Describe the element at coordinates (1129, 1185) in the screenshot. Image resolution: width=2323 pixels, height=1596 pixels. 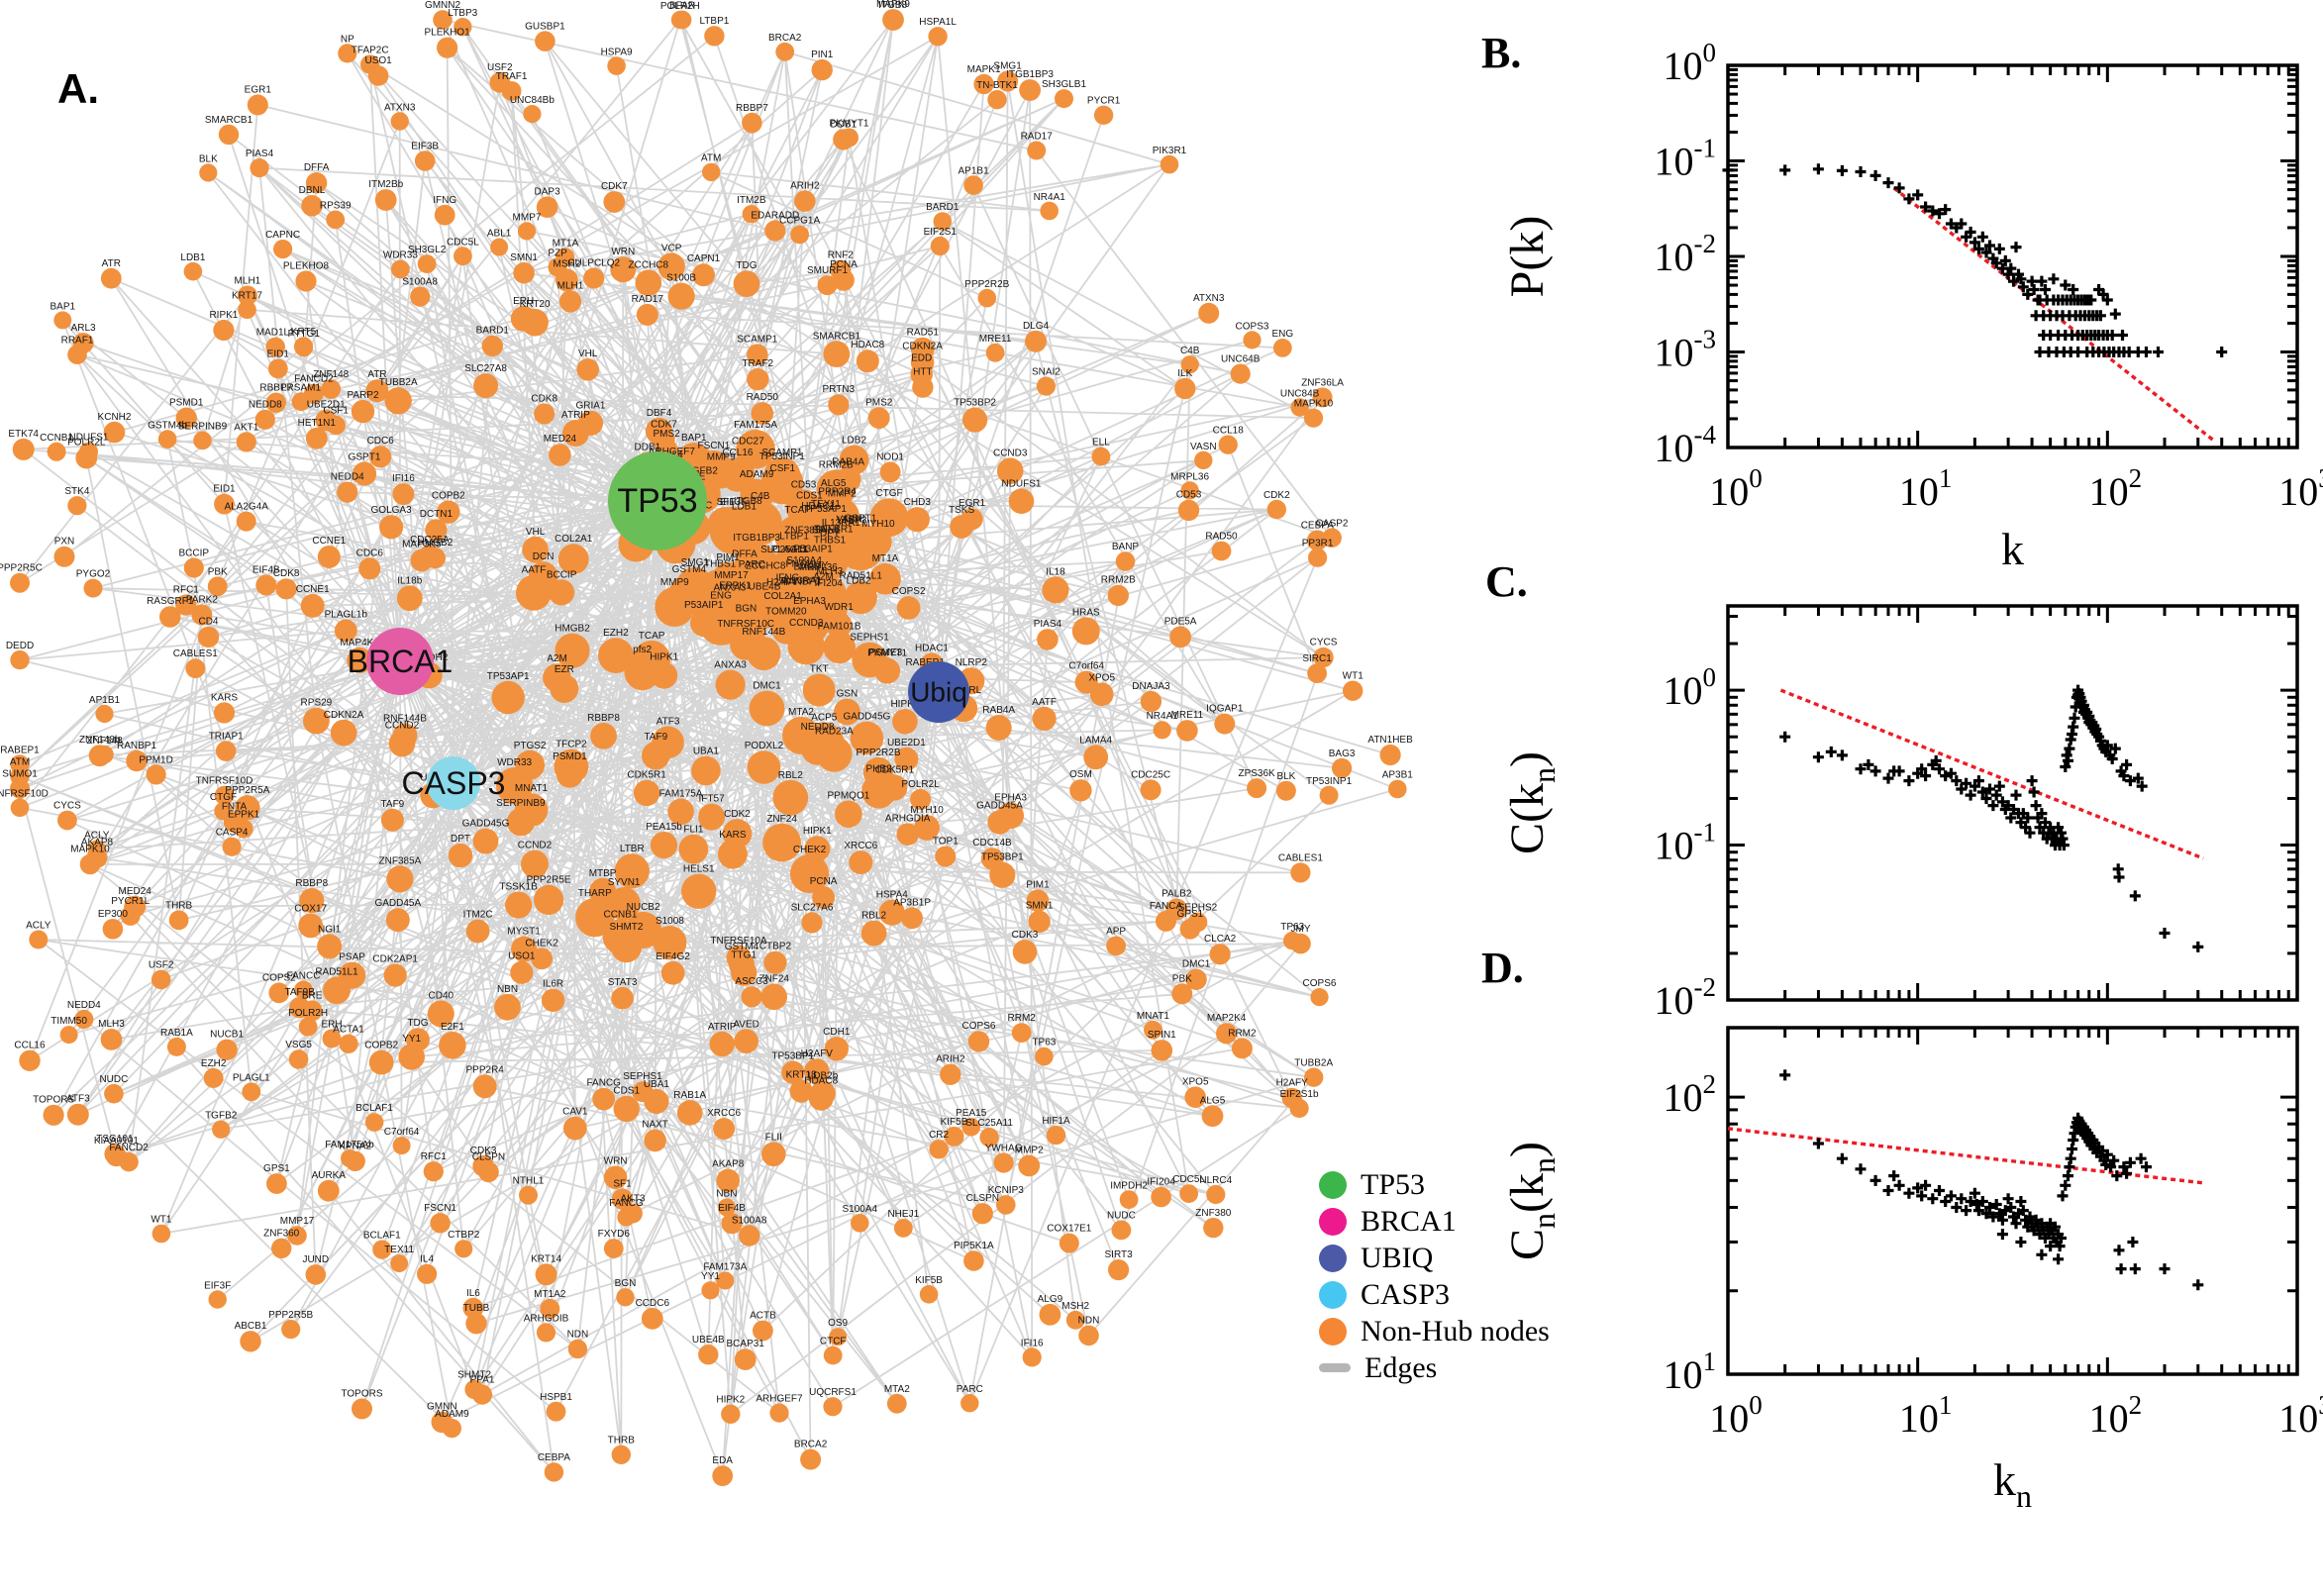
I see `node-label: IMPDH2` at that location.